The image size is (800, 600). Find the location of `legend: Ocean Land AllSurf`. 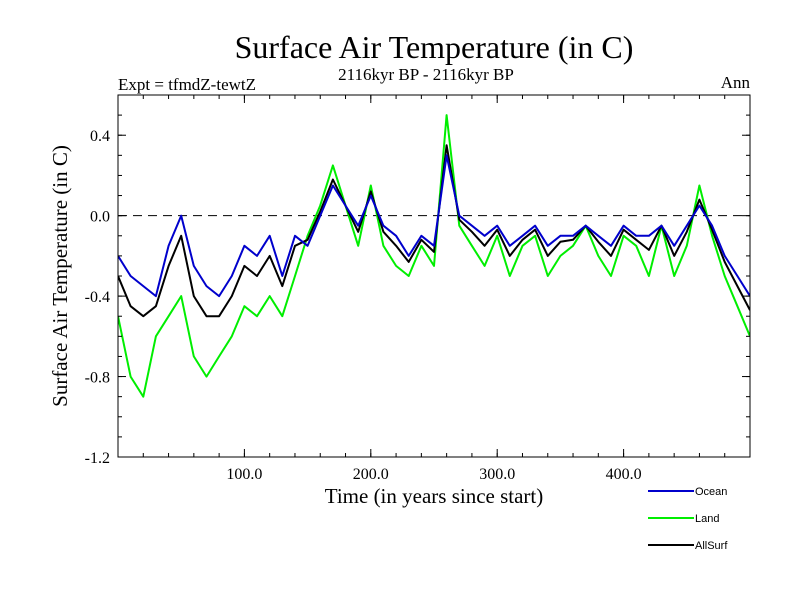

legend: Ocean Land AllSurf is located at coordinates (688, 519).